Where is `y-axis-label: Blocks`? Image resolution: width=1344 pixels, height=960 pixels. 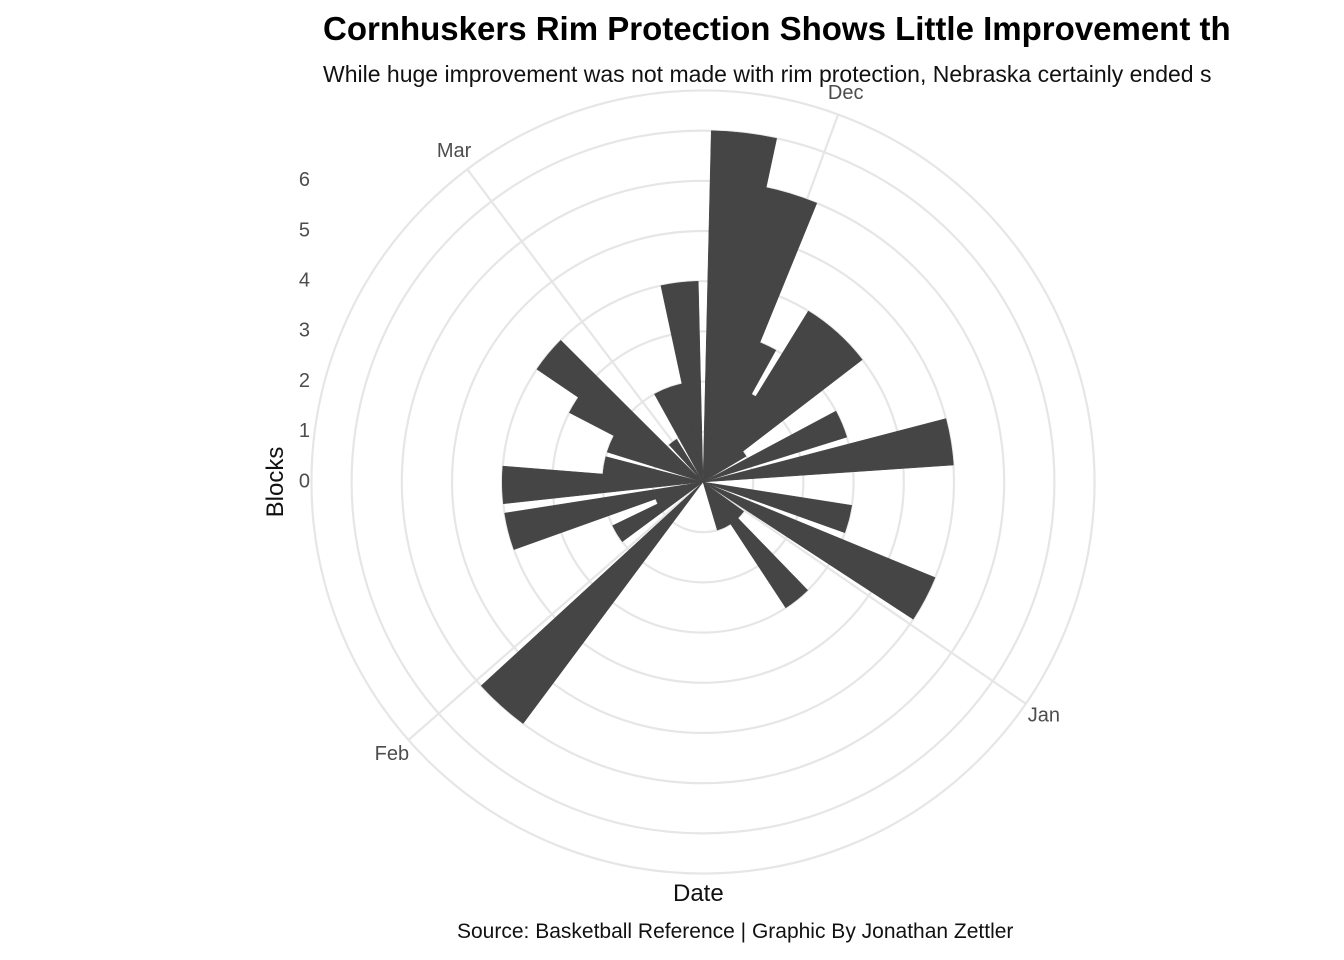 y-axis-label: Blocks is located at coordinates (275, 482).